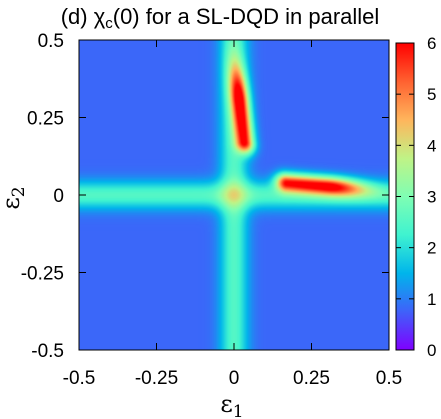 The image size is (441, 419). Describe the element at coordinates (42, 274) in the screenshot. I see `y-tick-label: -0.25` at that location.